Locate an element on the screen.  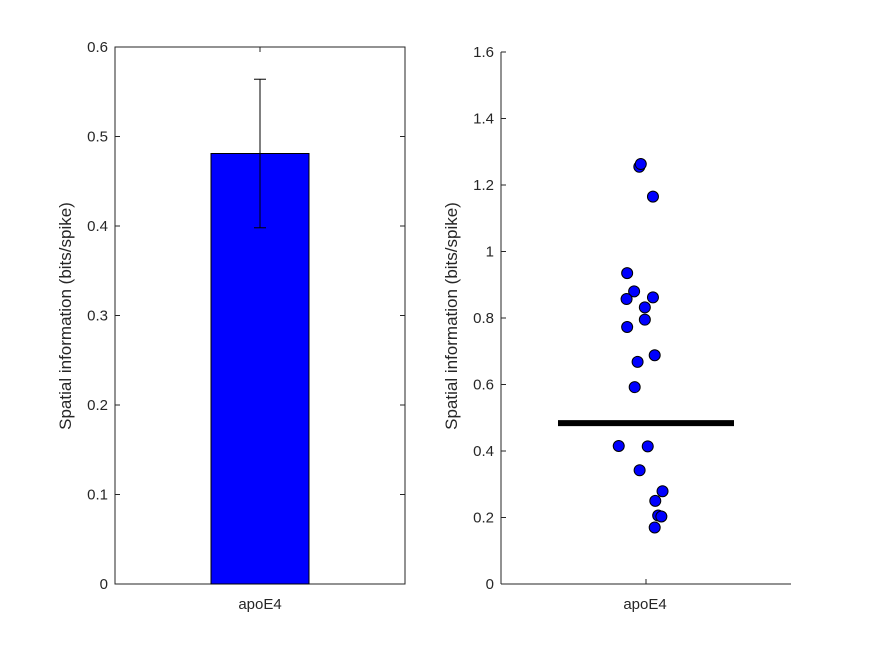
scatter-y-tick-label: 0.2 is located at coordinates (483, 518).